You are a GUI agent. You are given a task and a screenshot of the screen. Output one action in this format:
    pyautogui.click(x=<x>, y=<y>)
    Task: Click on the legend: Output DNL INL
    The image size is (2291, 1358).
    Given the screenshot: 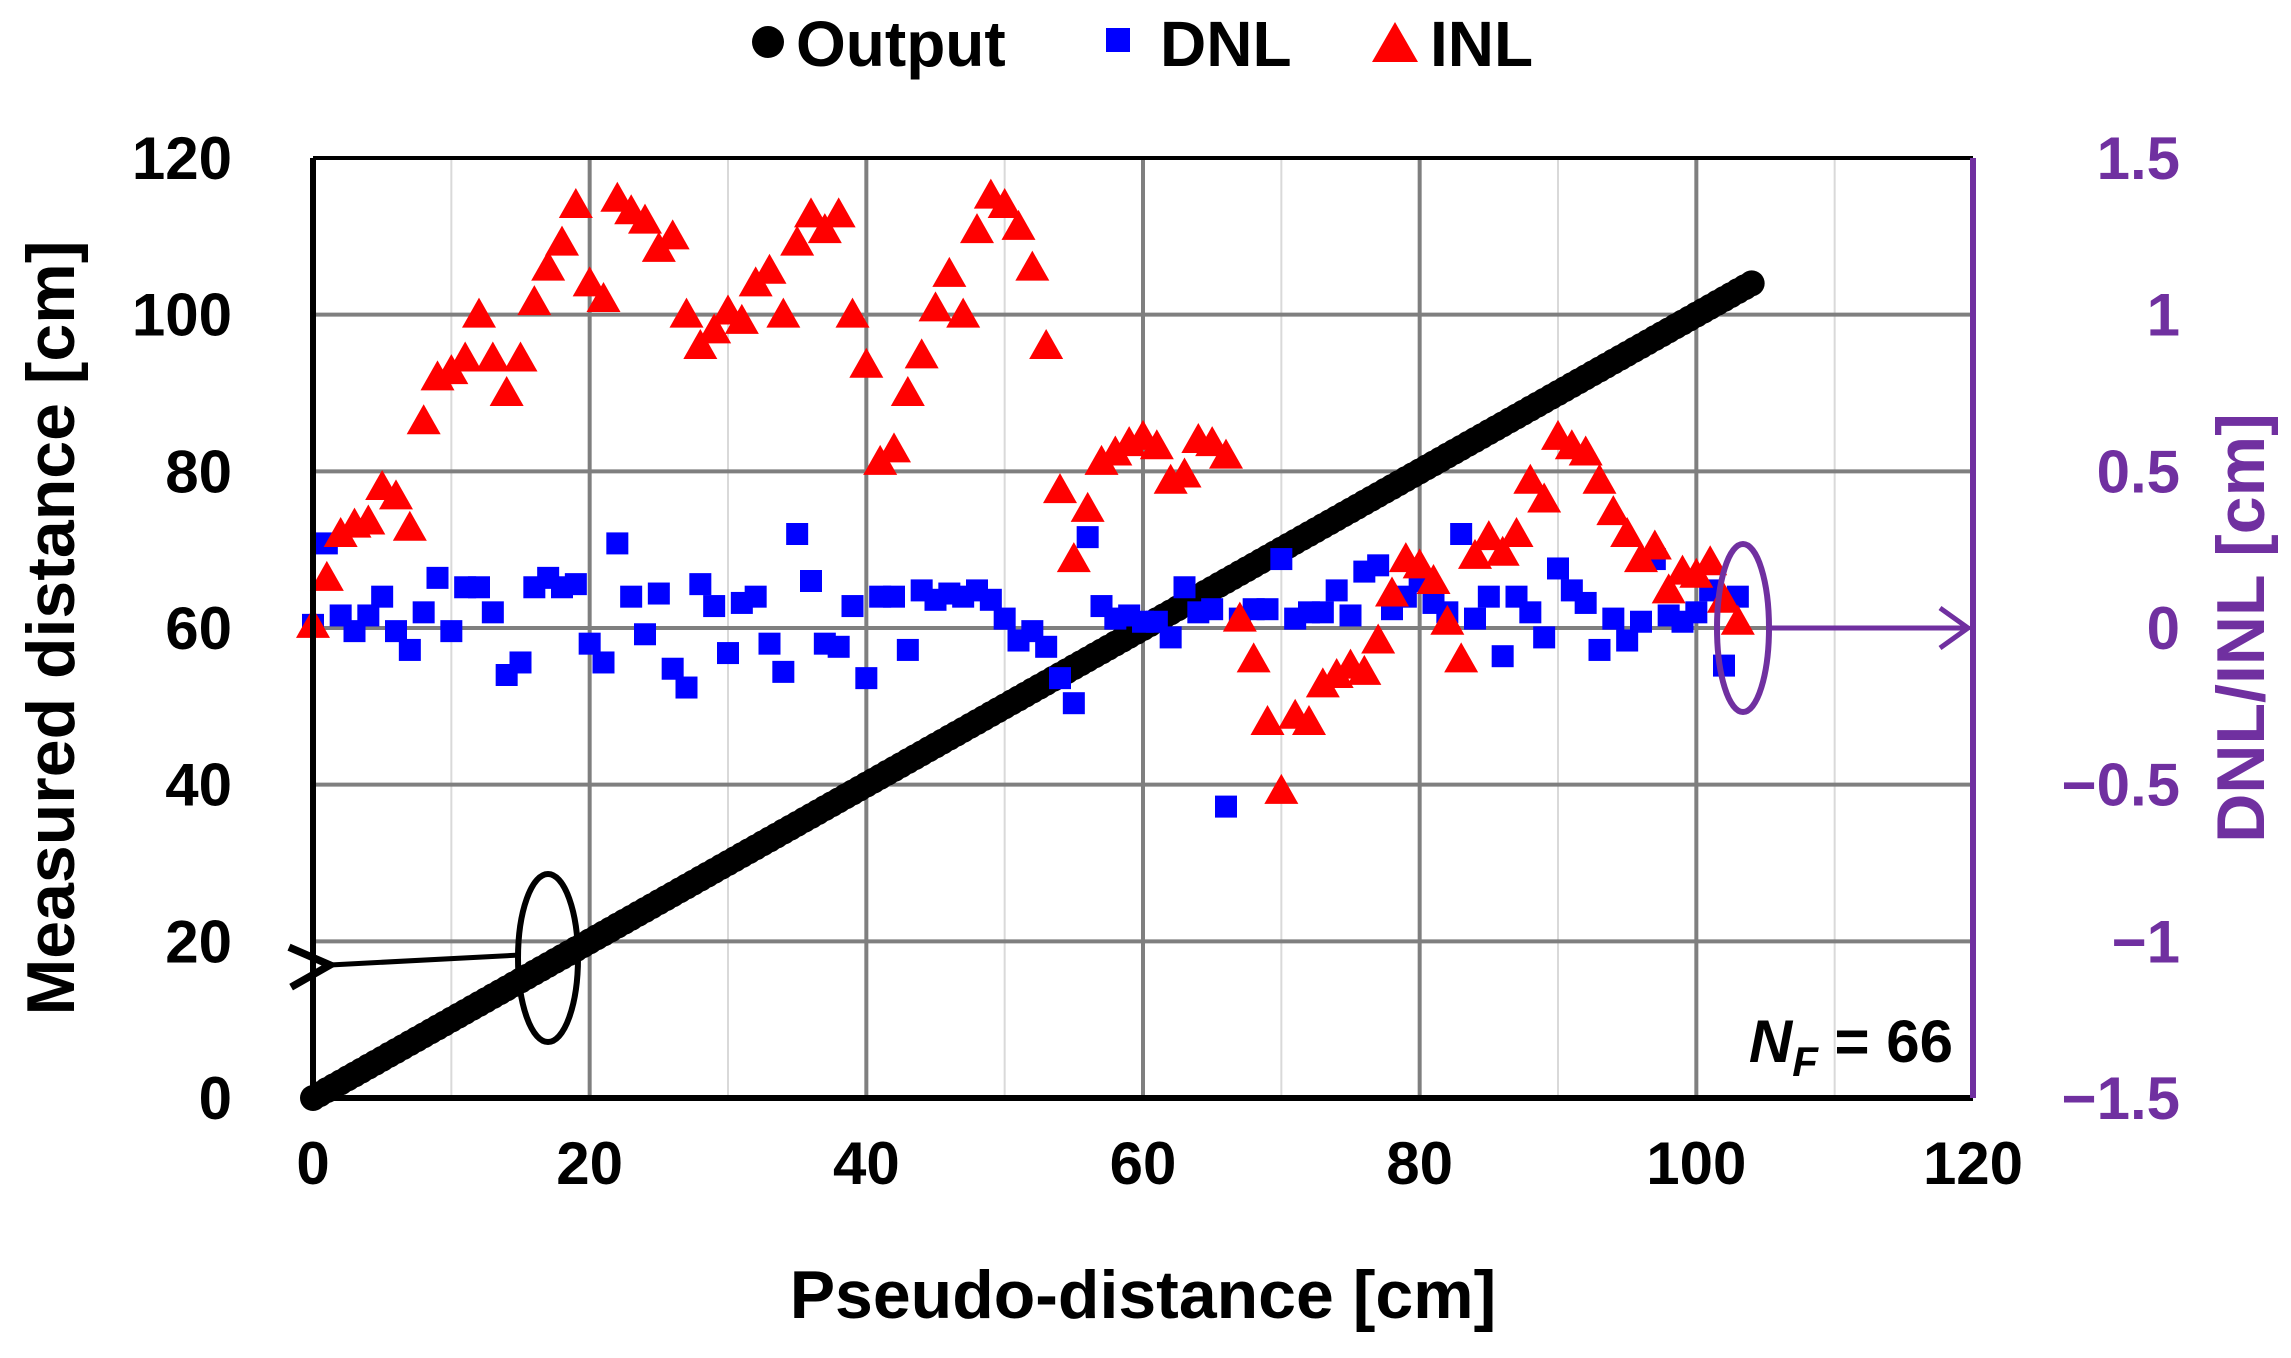 What is the action you would take?
    pyautogui.click(x=1142, y=44)
    